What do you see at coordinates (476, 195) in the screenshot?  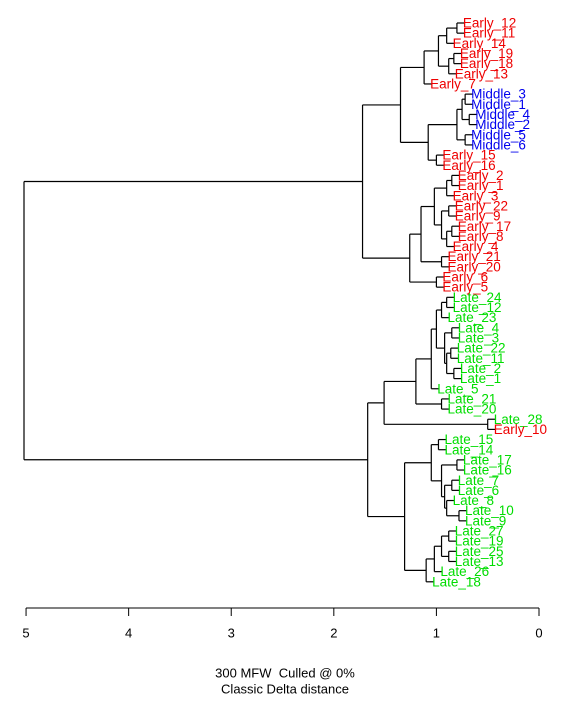 I see `leaf-label: Early_3` at bounding box center [476, 195].